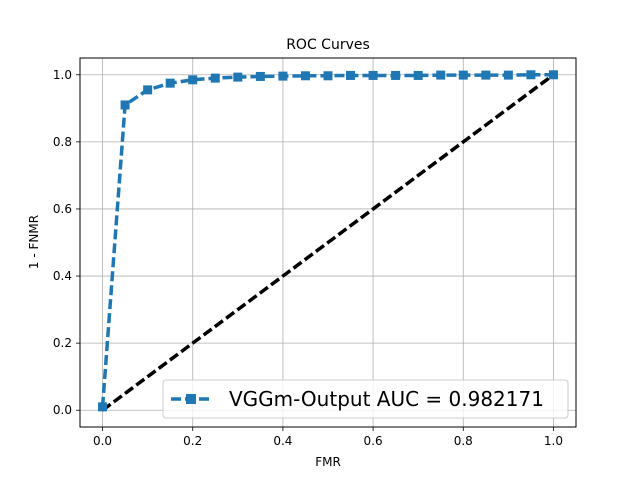 The image size is (640, 480). What do you see at coordinates (62, 410) in the screenshot?
I see `y-tick-label: 0.0` at bounding box center [62, 410].